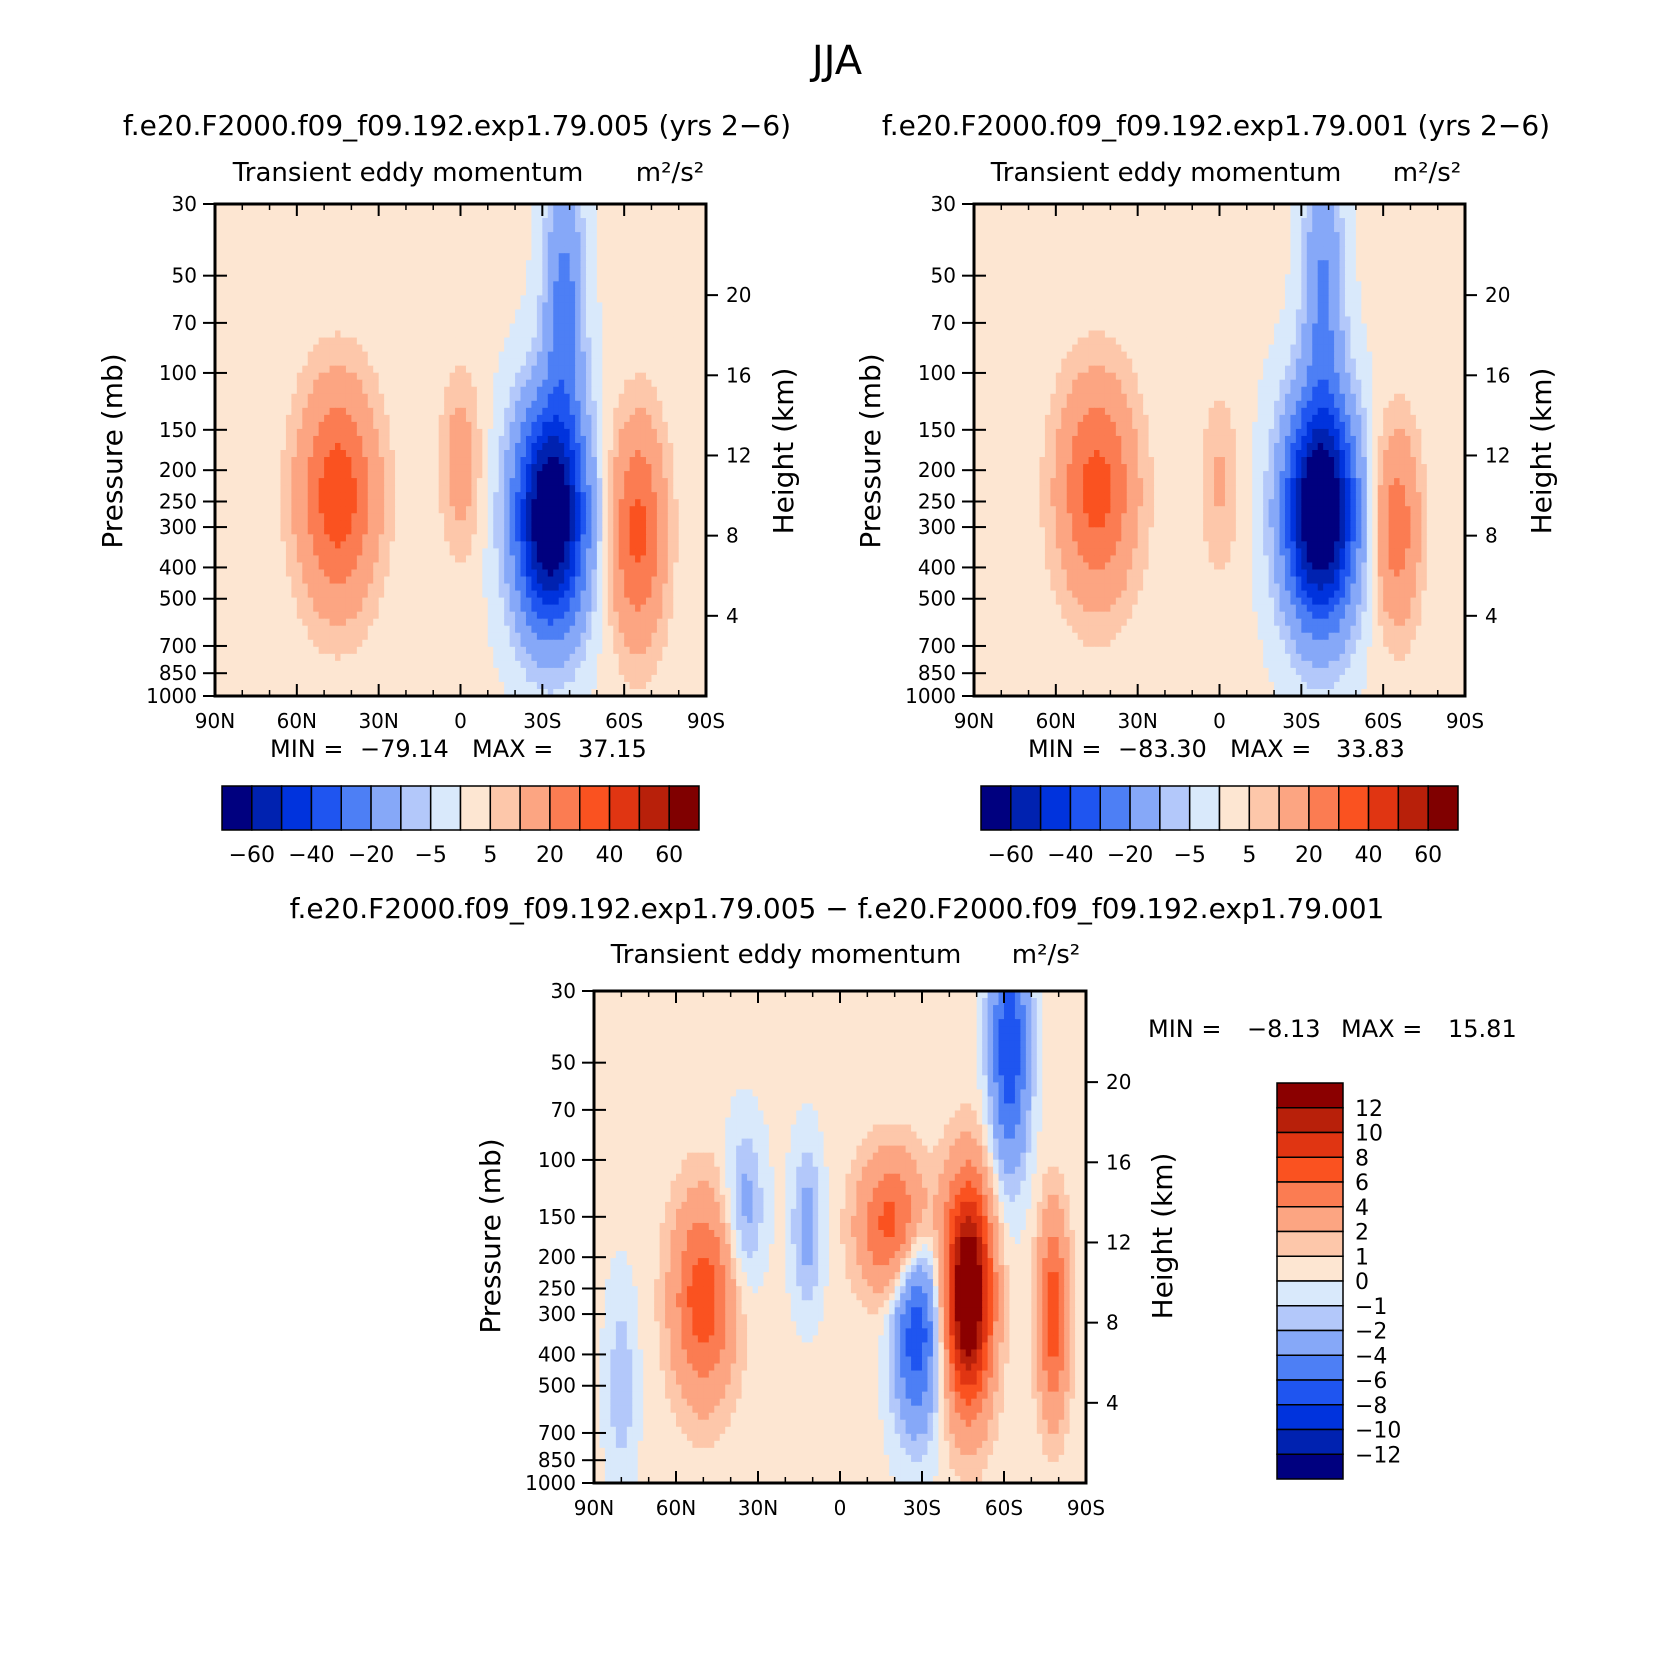 The height and width of the screenshot is (1677, 1674). Describe the element at coordinates (1162, 749) in the screenshot. I see `panel-2-min-value: −83.30` at that location.